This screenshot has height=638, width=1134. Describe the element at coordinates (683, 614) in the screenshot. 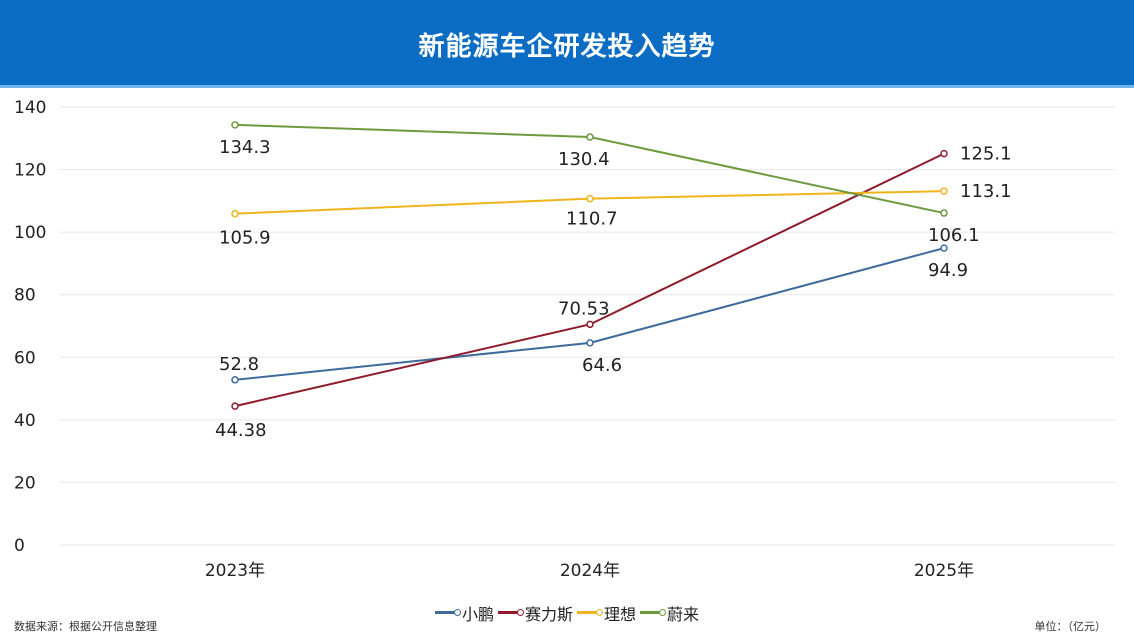

I see `legend-label: 蔚来` at that location.